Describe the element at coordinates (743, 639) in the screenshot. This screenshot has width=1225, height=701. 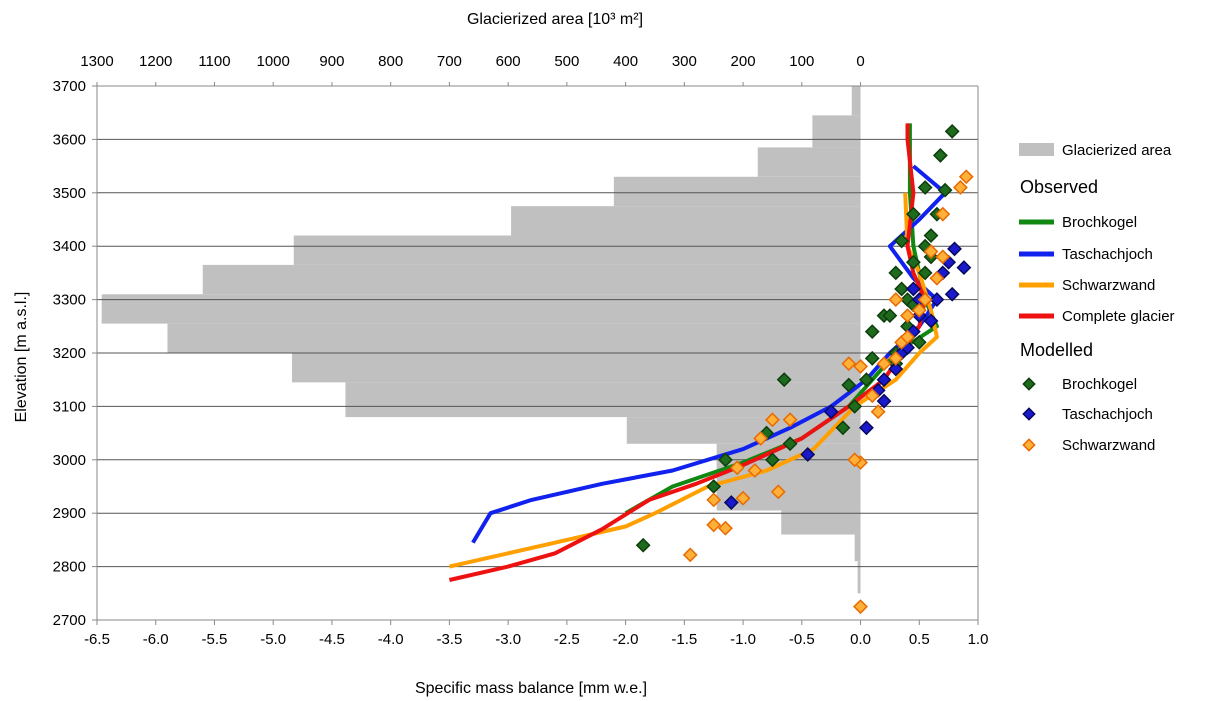
I see `x-tick-label-11: -1.0` at that location.